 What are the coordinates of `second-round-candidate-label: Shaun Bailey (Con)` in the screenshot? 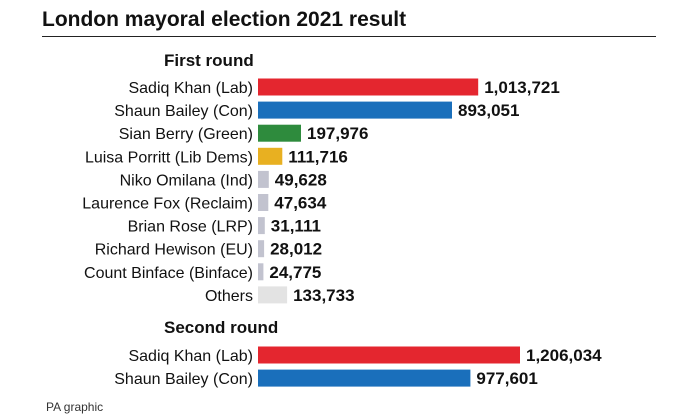 It's located at (183, 379).